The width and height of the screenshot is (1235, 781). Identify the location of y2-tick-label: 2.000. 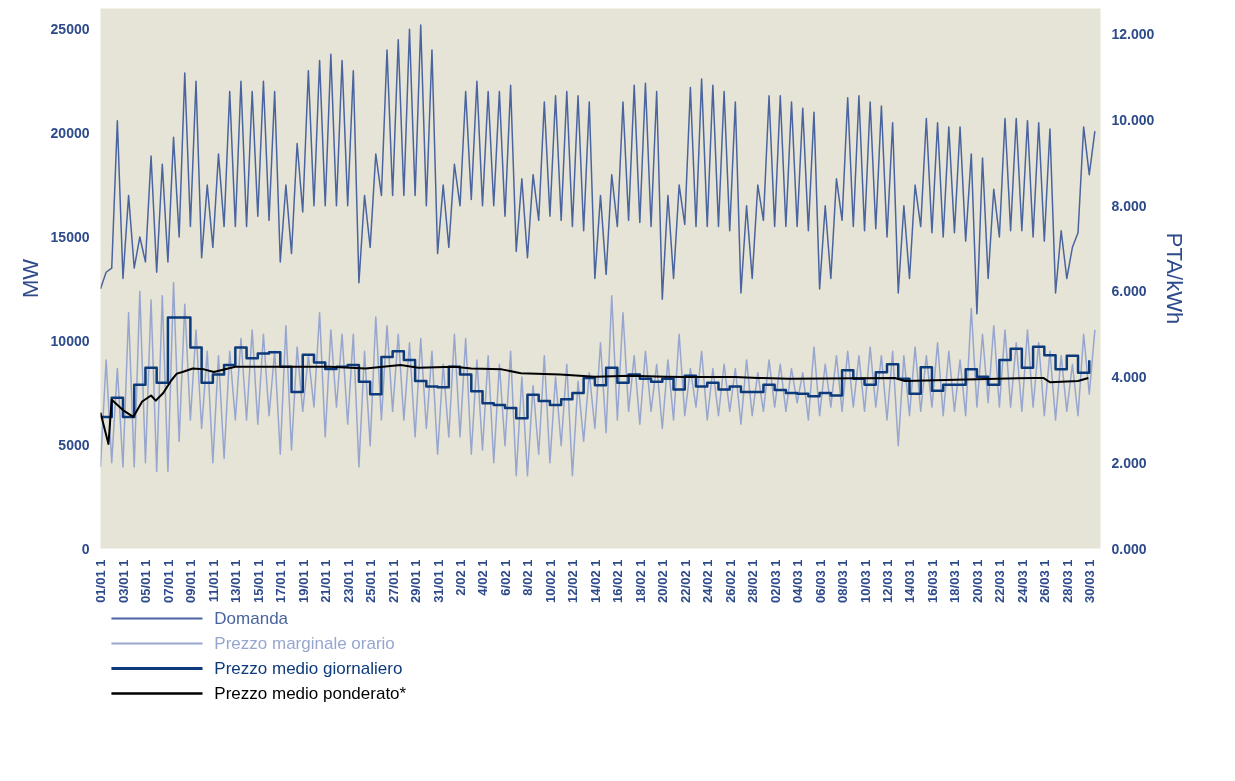
(1129, 462).